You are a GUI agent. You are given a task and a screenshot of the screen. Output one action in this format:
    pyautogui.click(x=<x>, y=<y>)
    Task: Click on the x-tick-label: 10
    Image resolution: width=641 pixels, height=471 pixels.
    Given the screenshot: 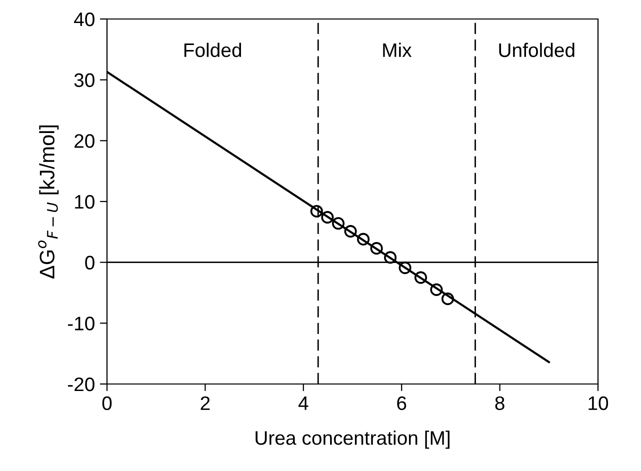 What is the action you would take?
    pyautogui.click(x=598, y=403)
    